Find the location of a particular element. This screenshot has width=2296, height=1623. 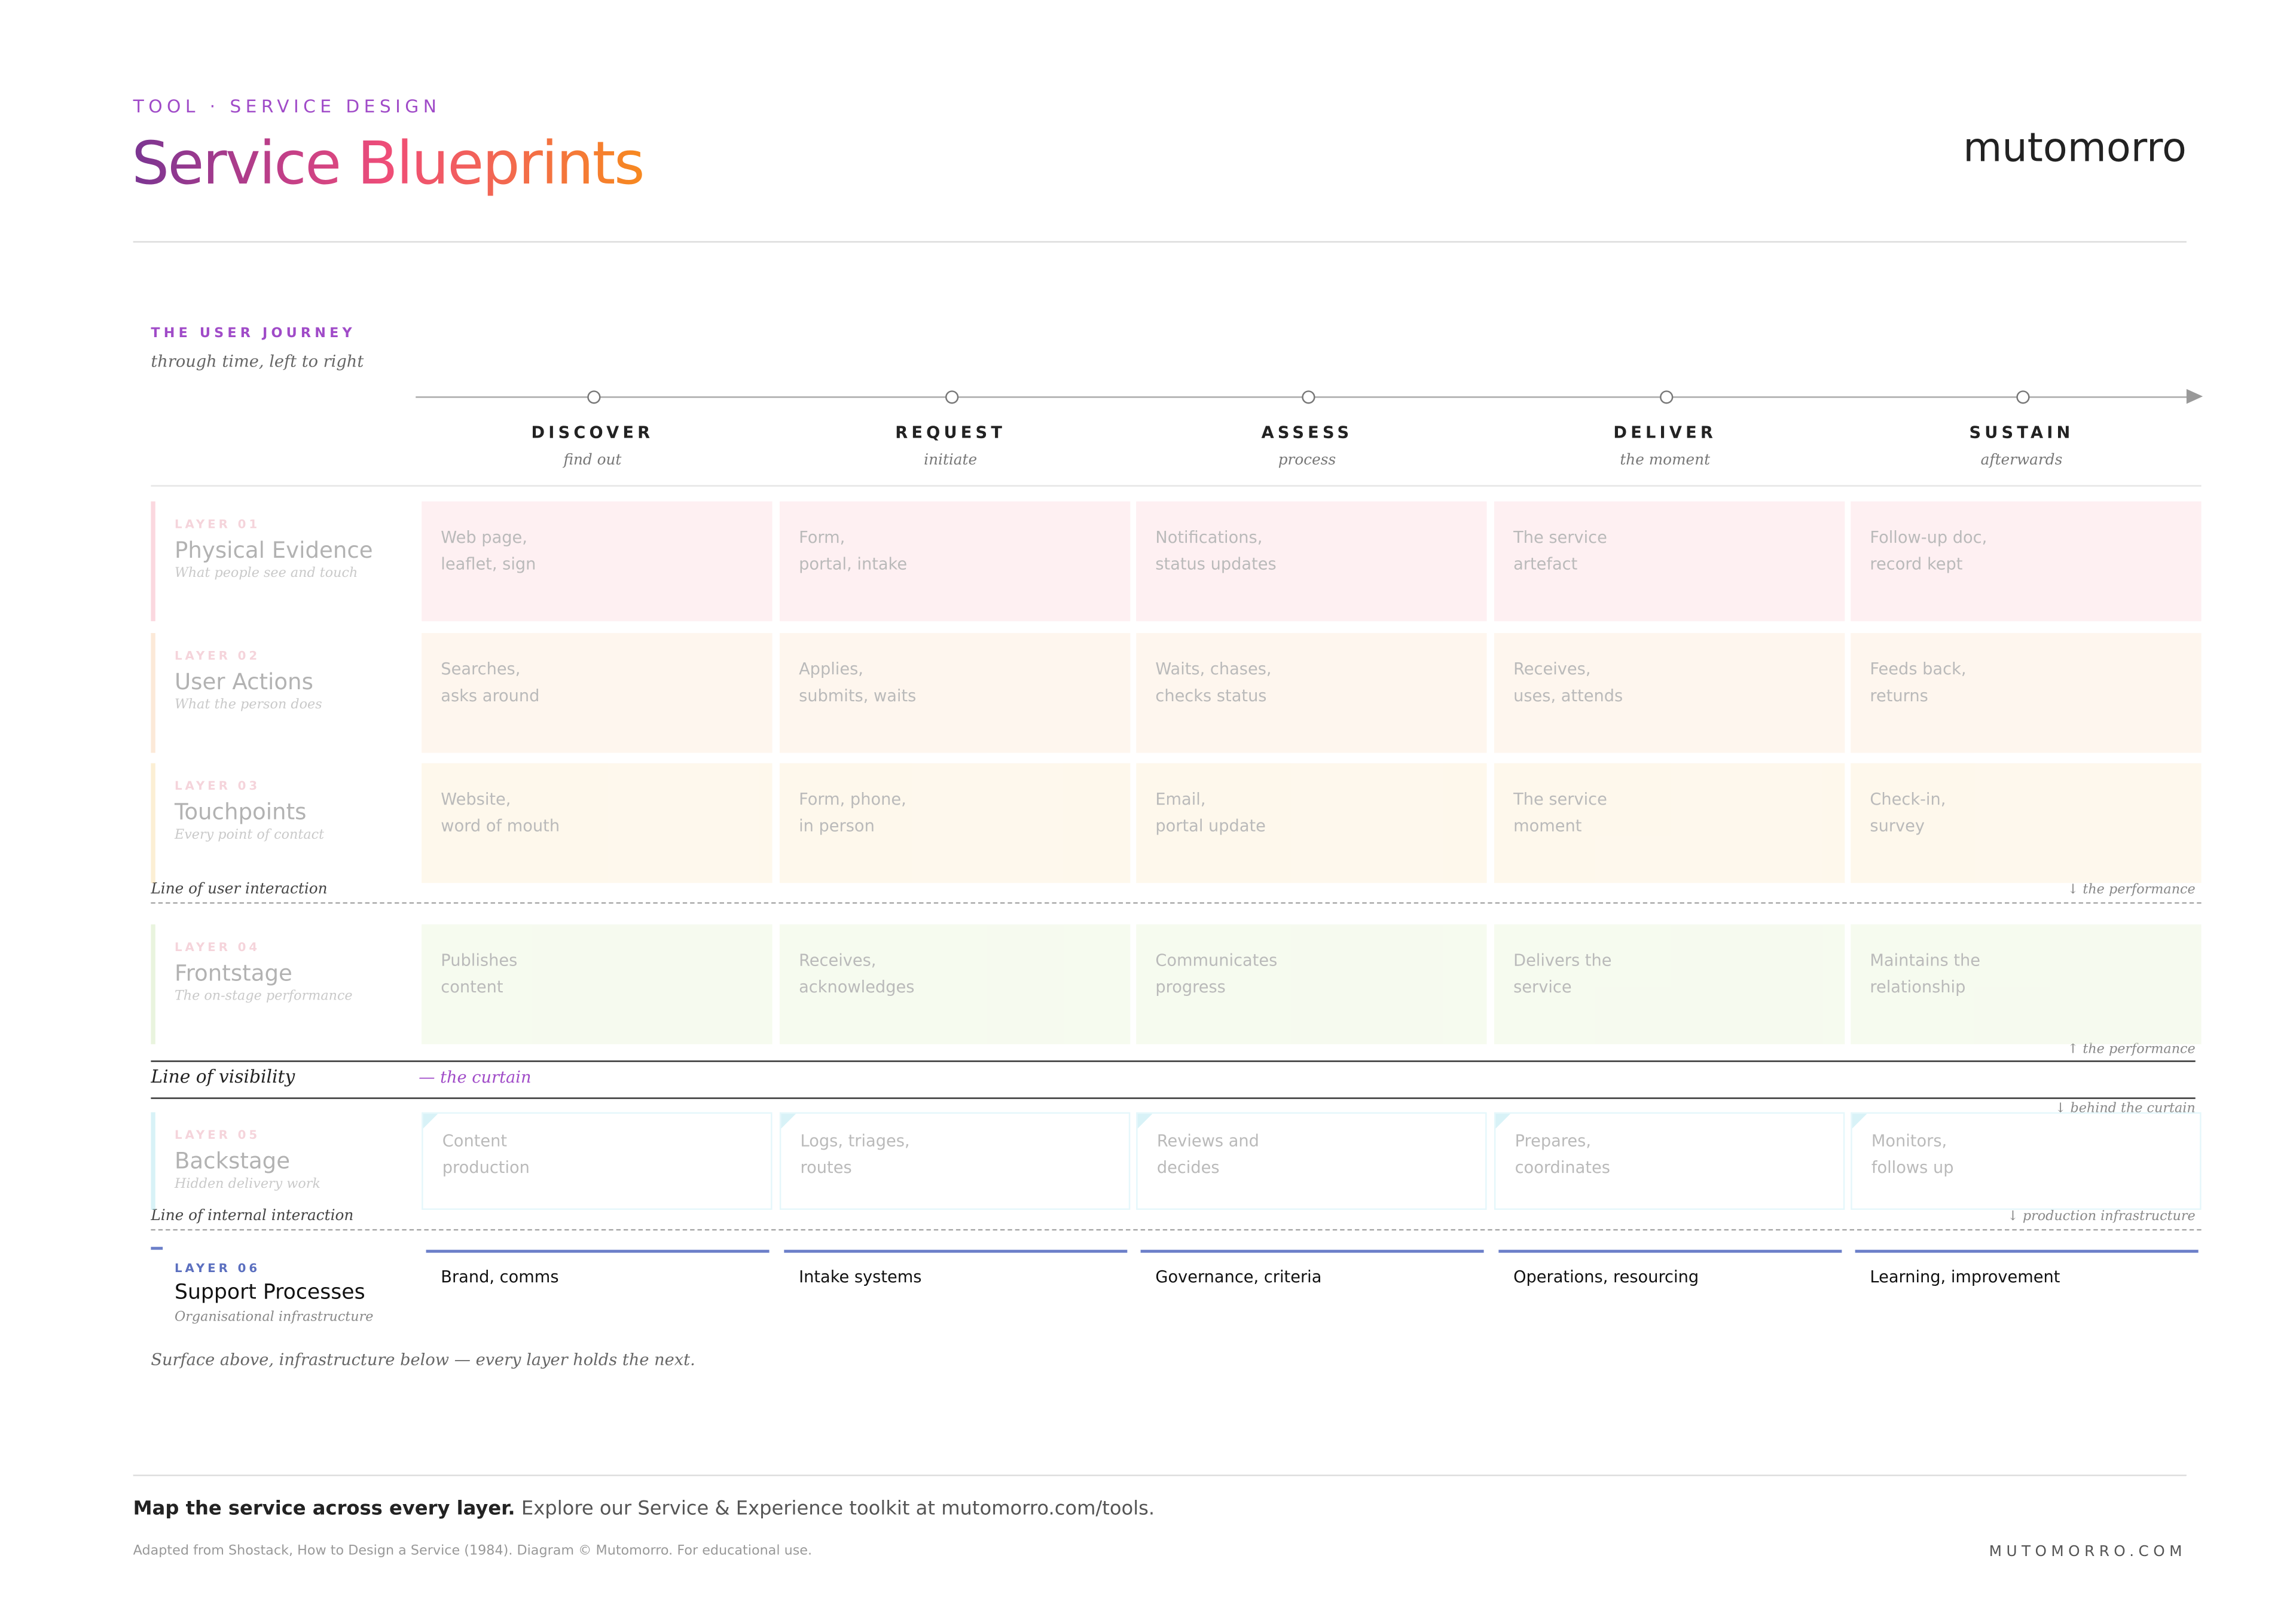

stage-name: ASSESS is located at coordinates (1307, 433).